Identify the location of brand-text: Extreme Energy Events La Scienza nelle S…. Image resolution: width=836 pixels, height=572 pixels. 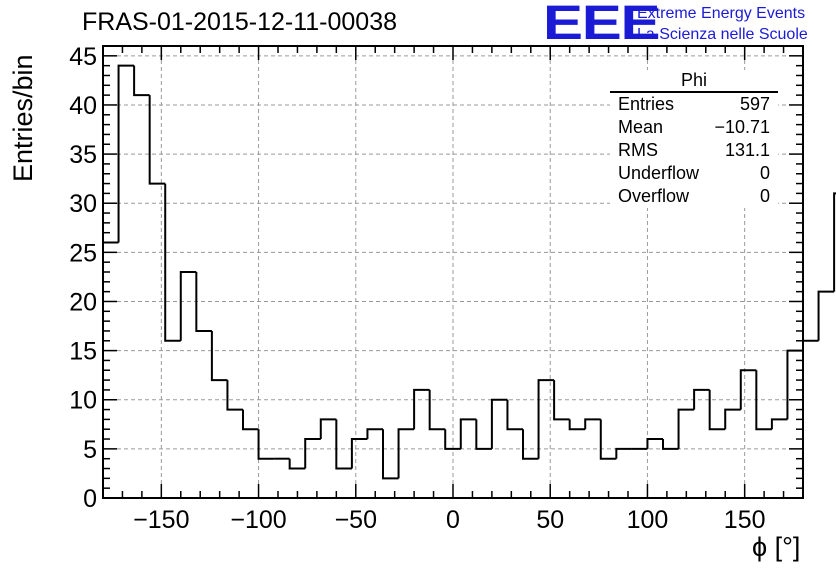
(722, 24).